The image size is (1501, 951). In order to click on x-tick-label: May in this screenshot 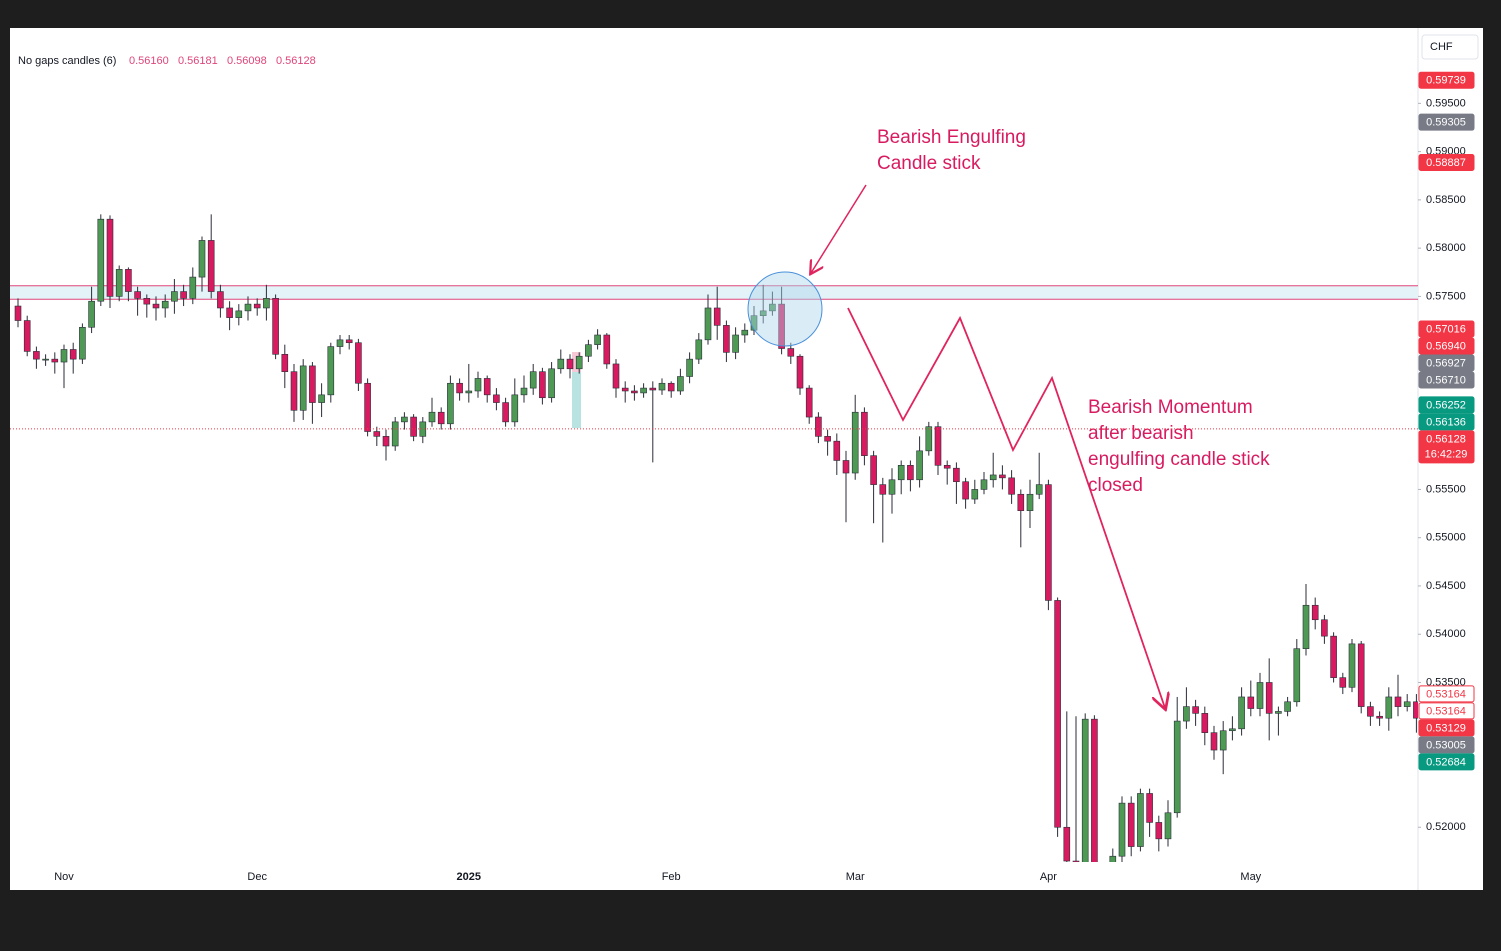, I will do `click(1250, 877)`.